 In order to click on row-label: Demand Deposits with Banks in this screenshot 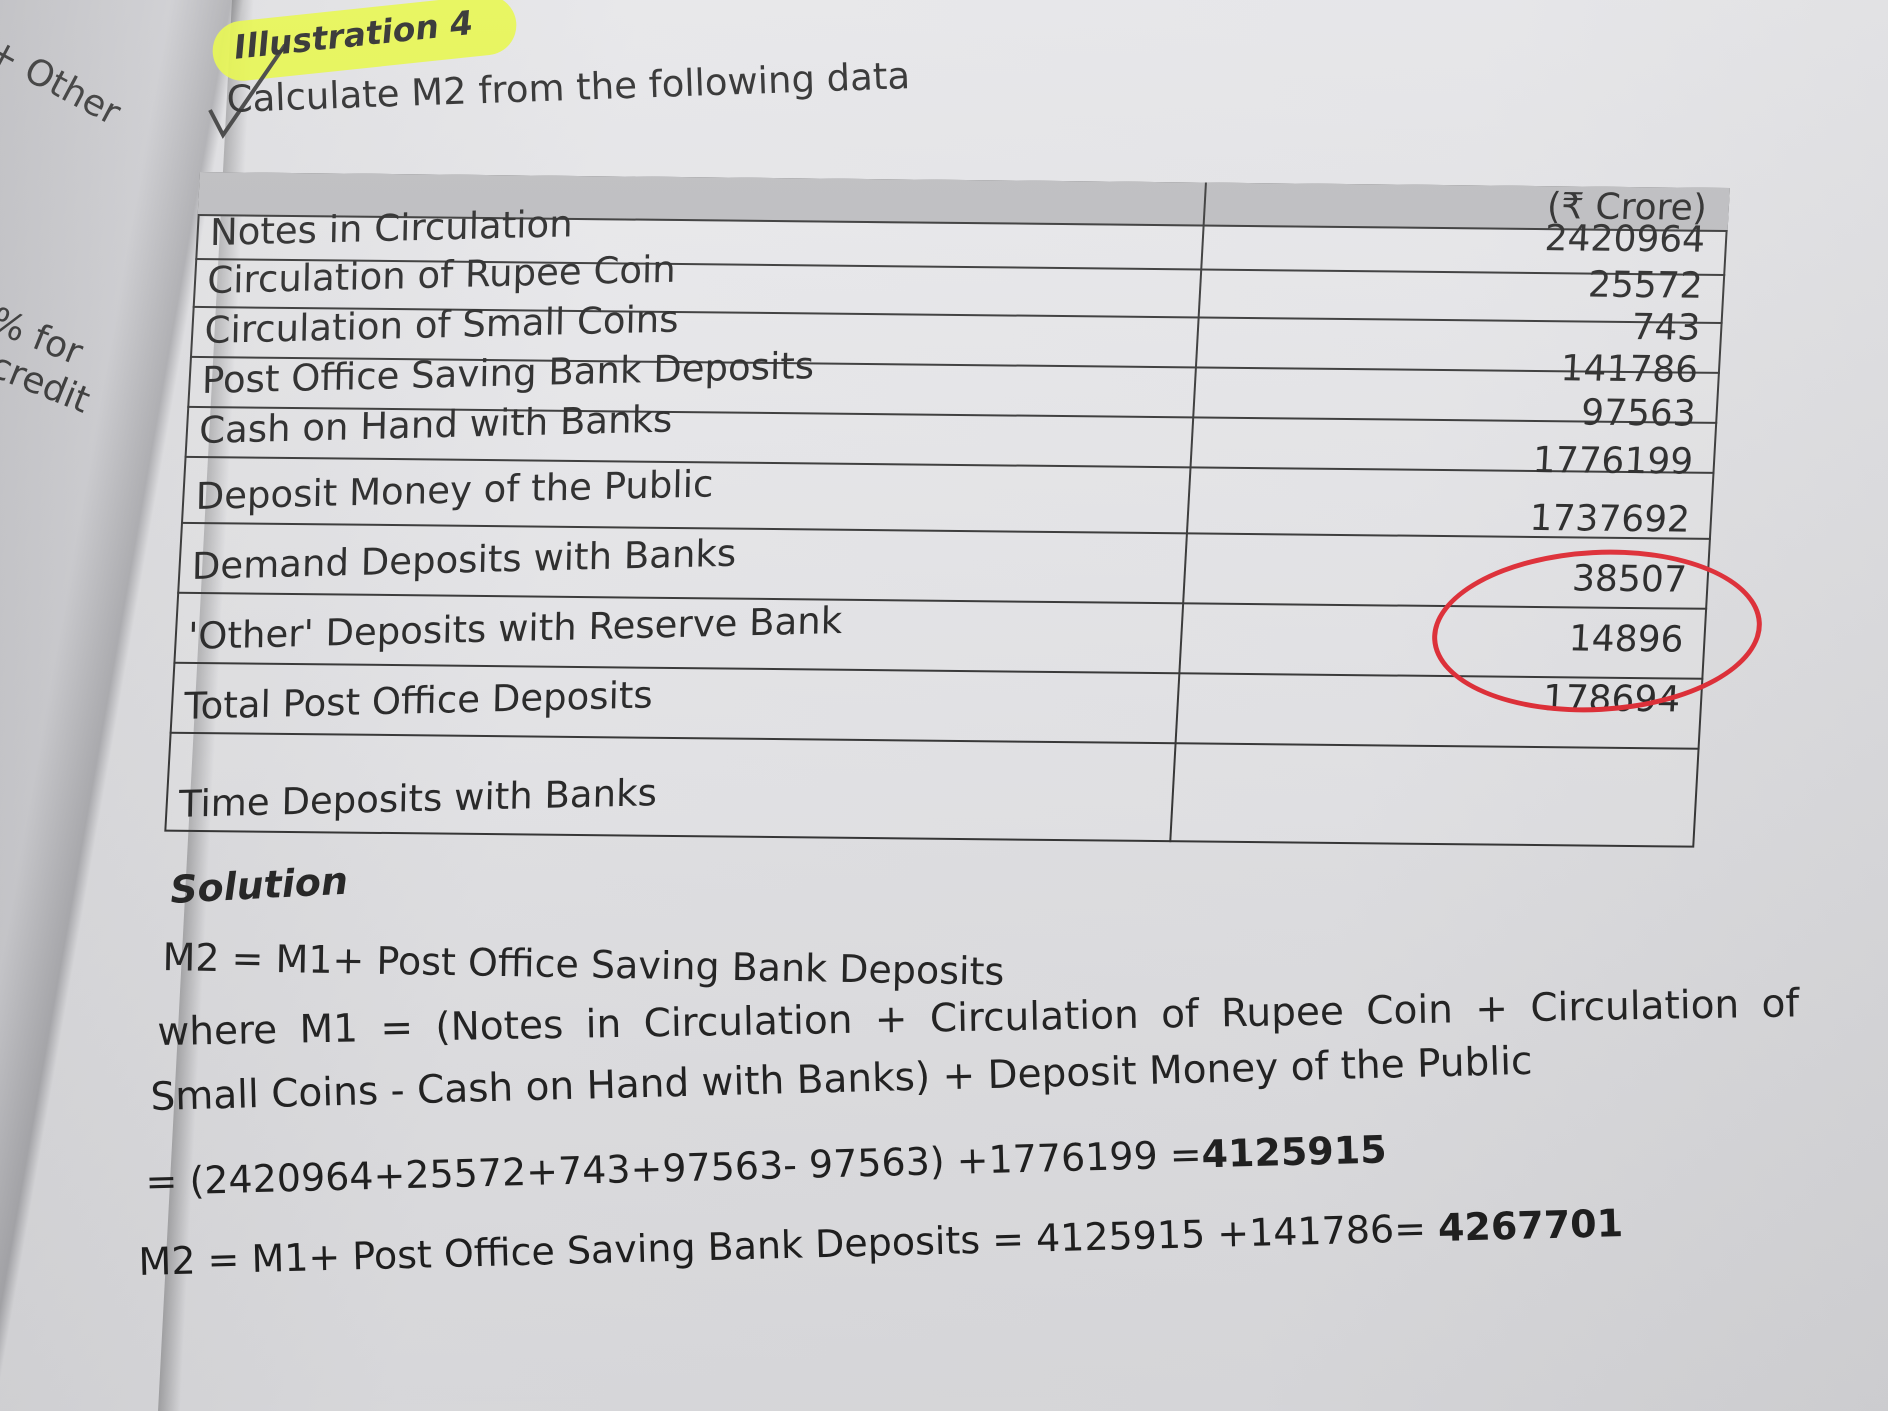, I will do `click(464, 559)`.